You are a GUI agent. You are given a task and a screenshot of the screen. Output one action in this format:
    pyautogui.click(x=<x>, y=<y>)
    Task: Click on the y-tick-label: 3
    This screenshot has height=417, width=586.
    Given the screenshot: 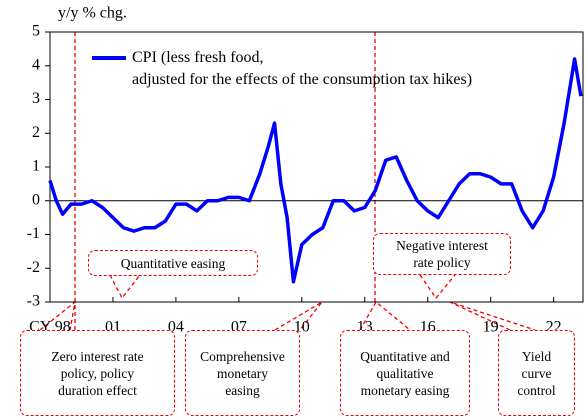 What is the action you would take?
    pyautogui.click(x=36, y=98)
    